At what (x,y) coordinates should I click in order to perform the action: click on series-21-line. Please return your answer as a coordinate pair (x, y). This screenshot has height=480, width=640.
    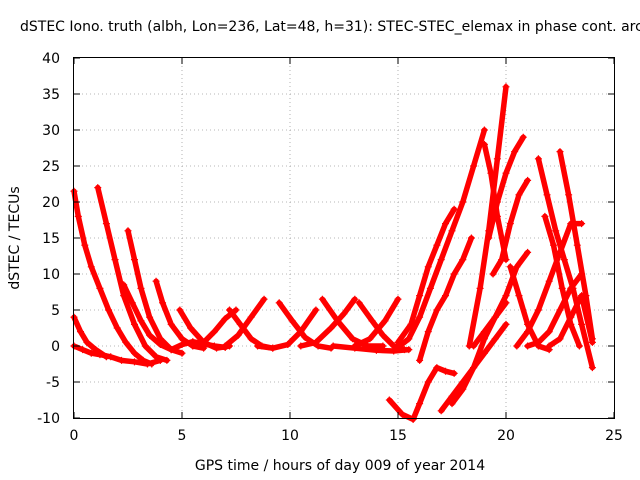
    Looking at the image, I should click on (426, 276).